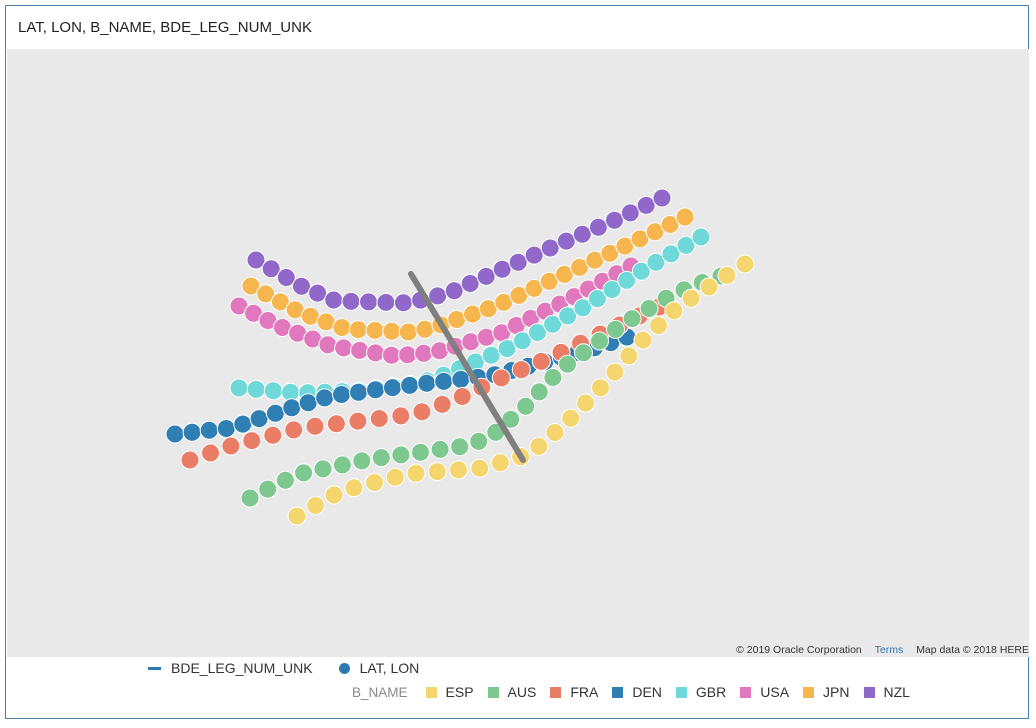  I want to click on legend-item-fra: FRA, so click(574, 692).